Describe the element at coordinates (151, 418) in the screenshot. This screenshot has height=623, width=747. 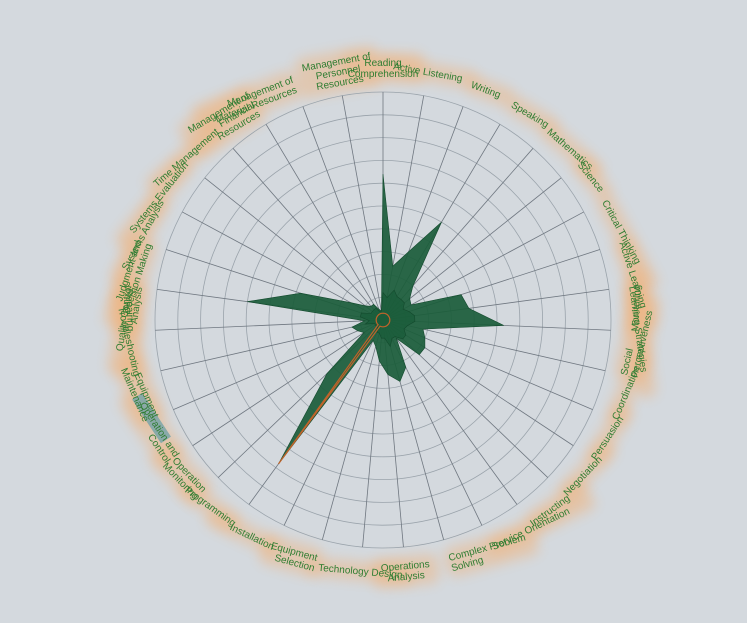
I see `label-highlight-box` at that location.